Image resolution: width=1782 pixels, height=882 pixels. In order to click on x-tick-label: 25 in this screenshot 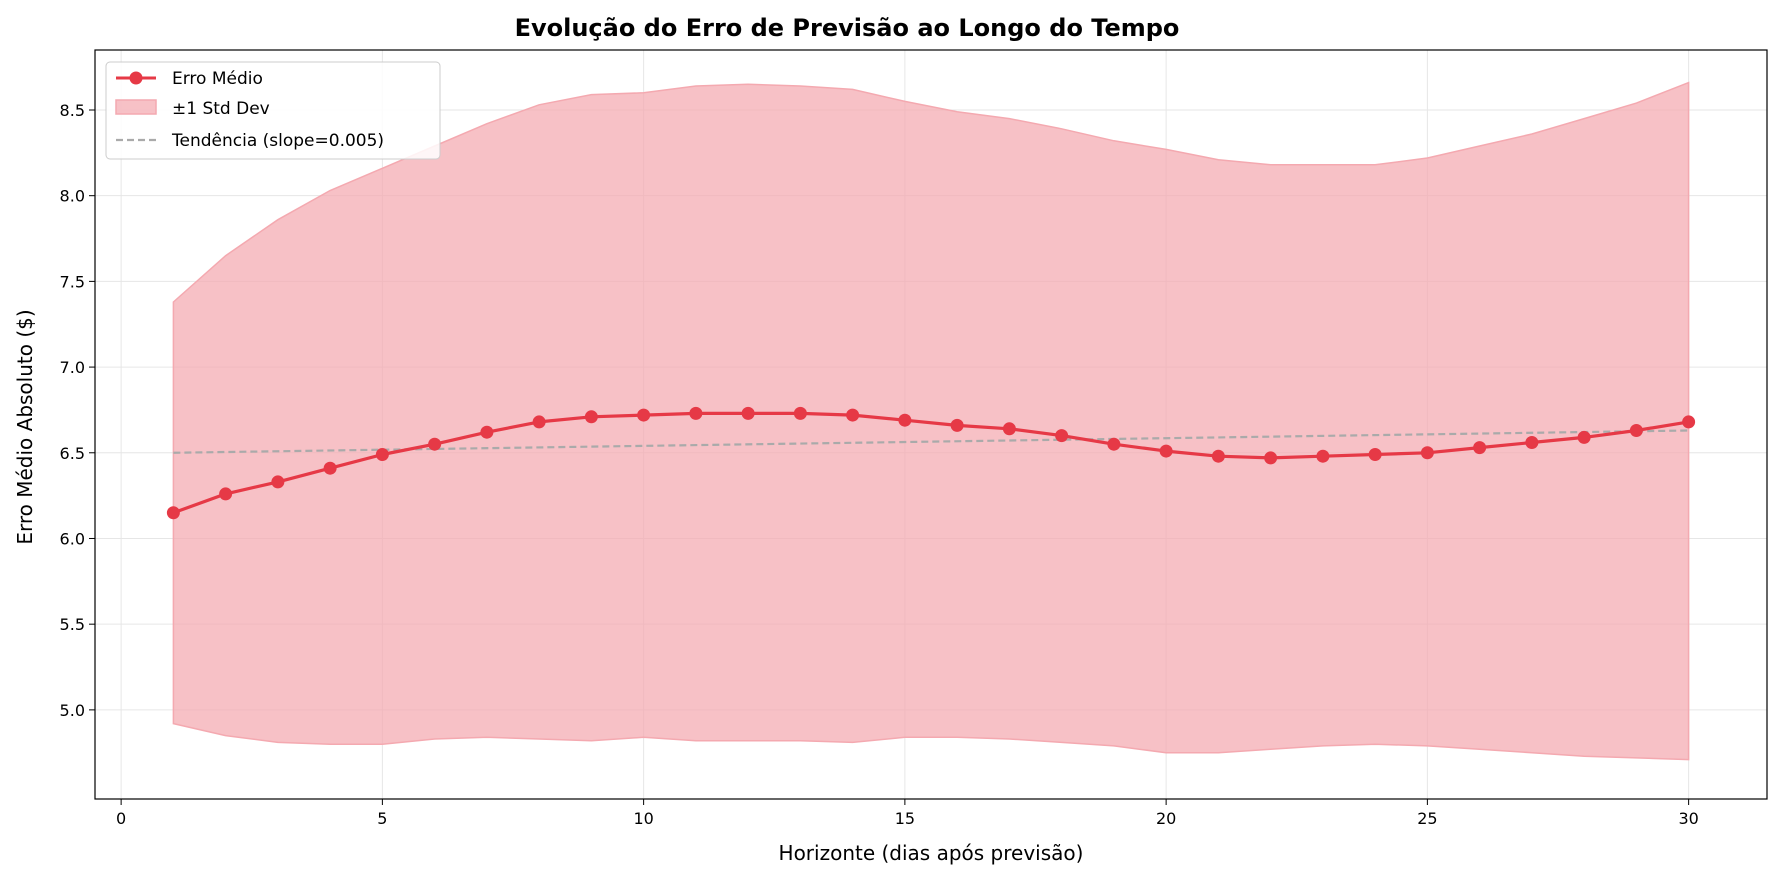, I will do `click(1427, 818)`.